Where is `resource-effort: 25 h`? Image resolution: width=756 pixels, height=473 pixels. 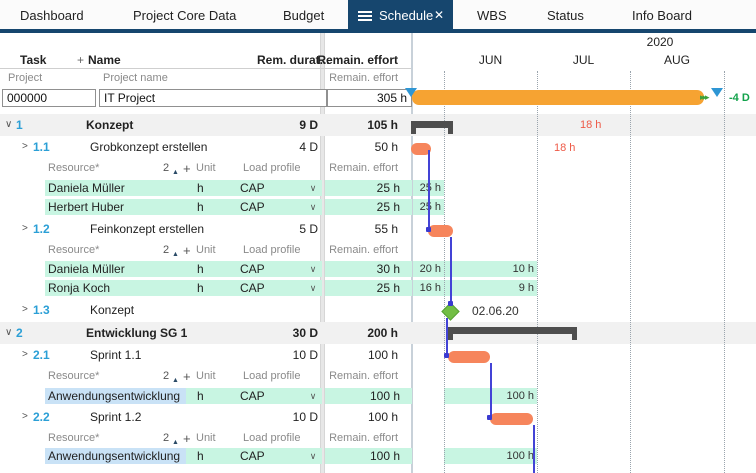
resource-effort: 25 h is located at coordinates (368, 188).